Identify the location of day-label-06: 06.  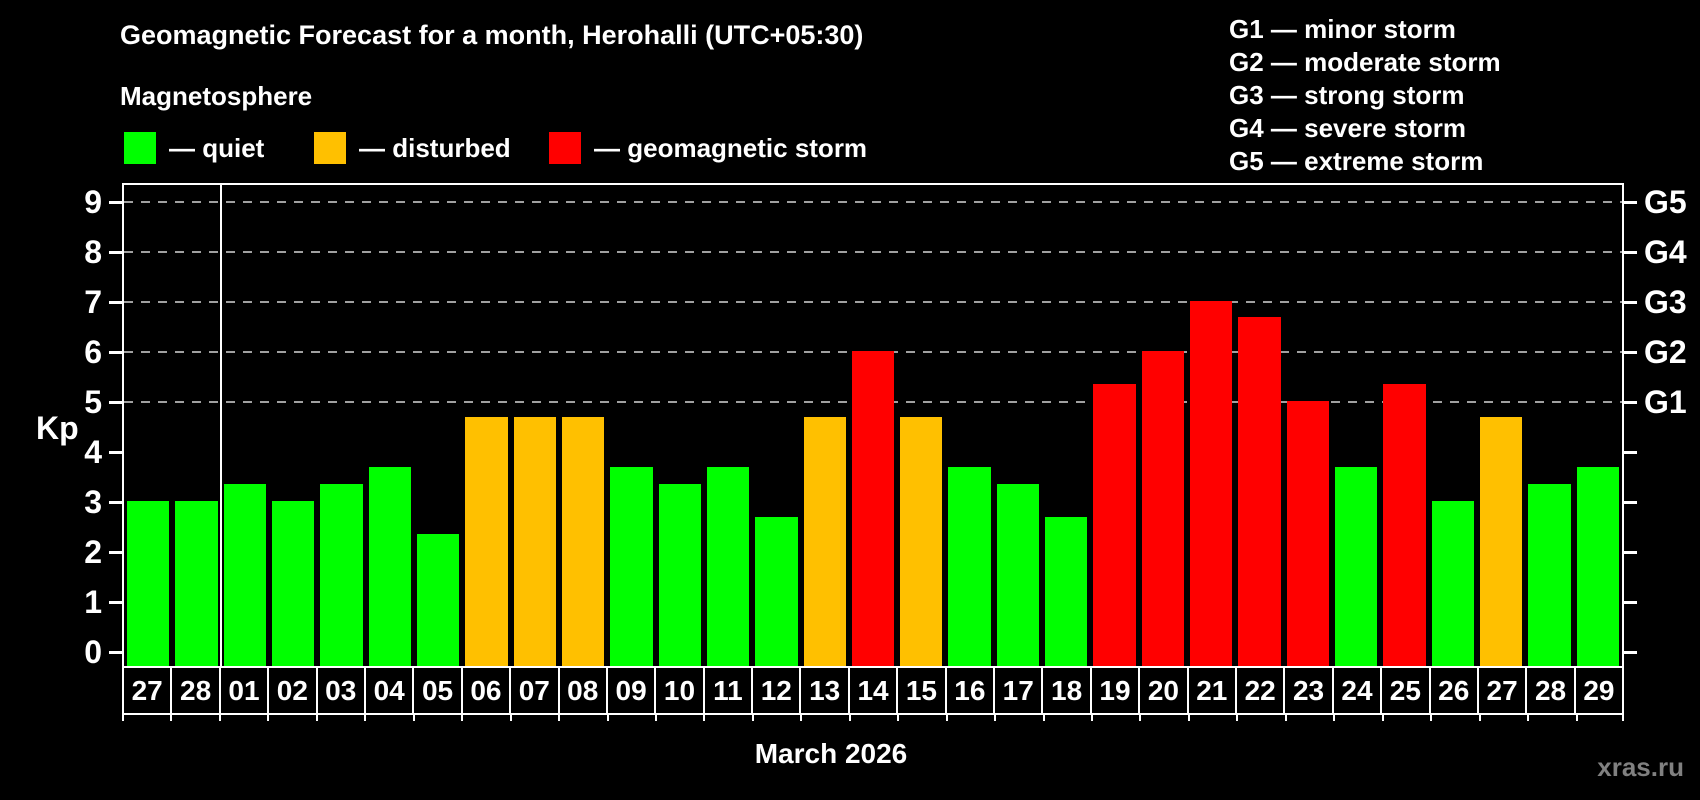
(487, 690).